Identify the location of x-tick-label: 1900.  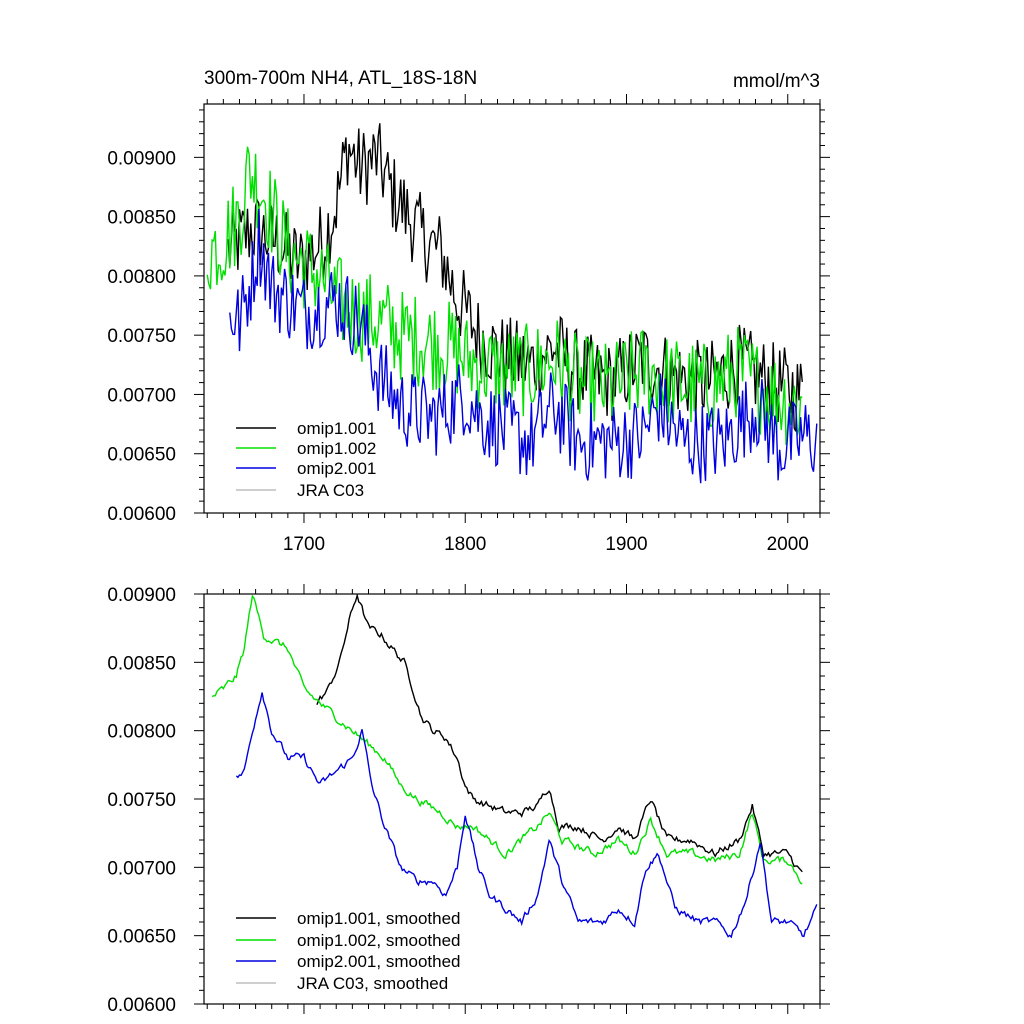
(626, 544).